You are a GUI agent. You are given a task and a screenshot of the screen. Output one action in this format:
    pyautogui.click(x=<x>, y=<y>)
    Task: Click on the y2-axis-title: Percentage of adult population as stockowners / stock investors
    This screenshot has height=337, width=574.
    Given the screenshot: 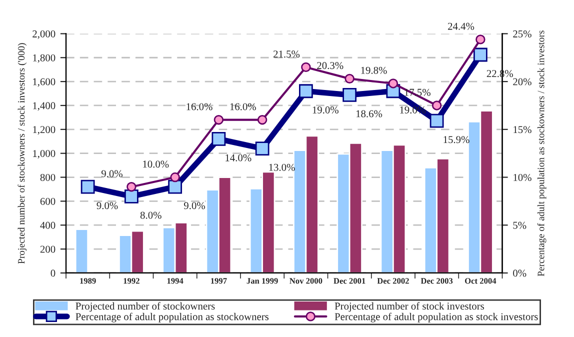 What is the action you would take?
    pyautogui.click(x=541, y=153)
    